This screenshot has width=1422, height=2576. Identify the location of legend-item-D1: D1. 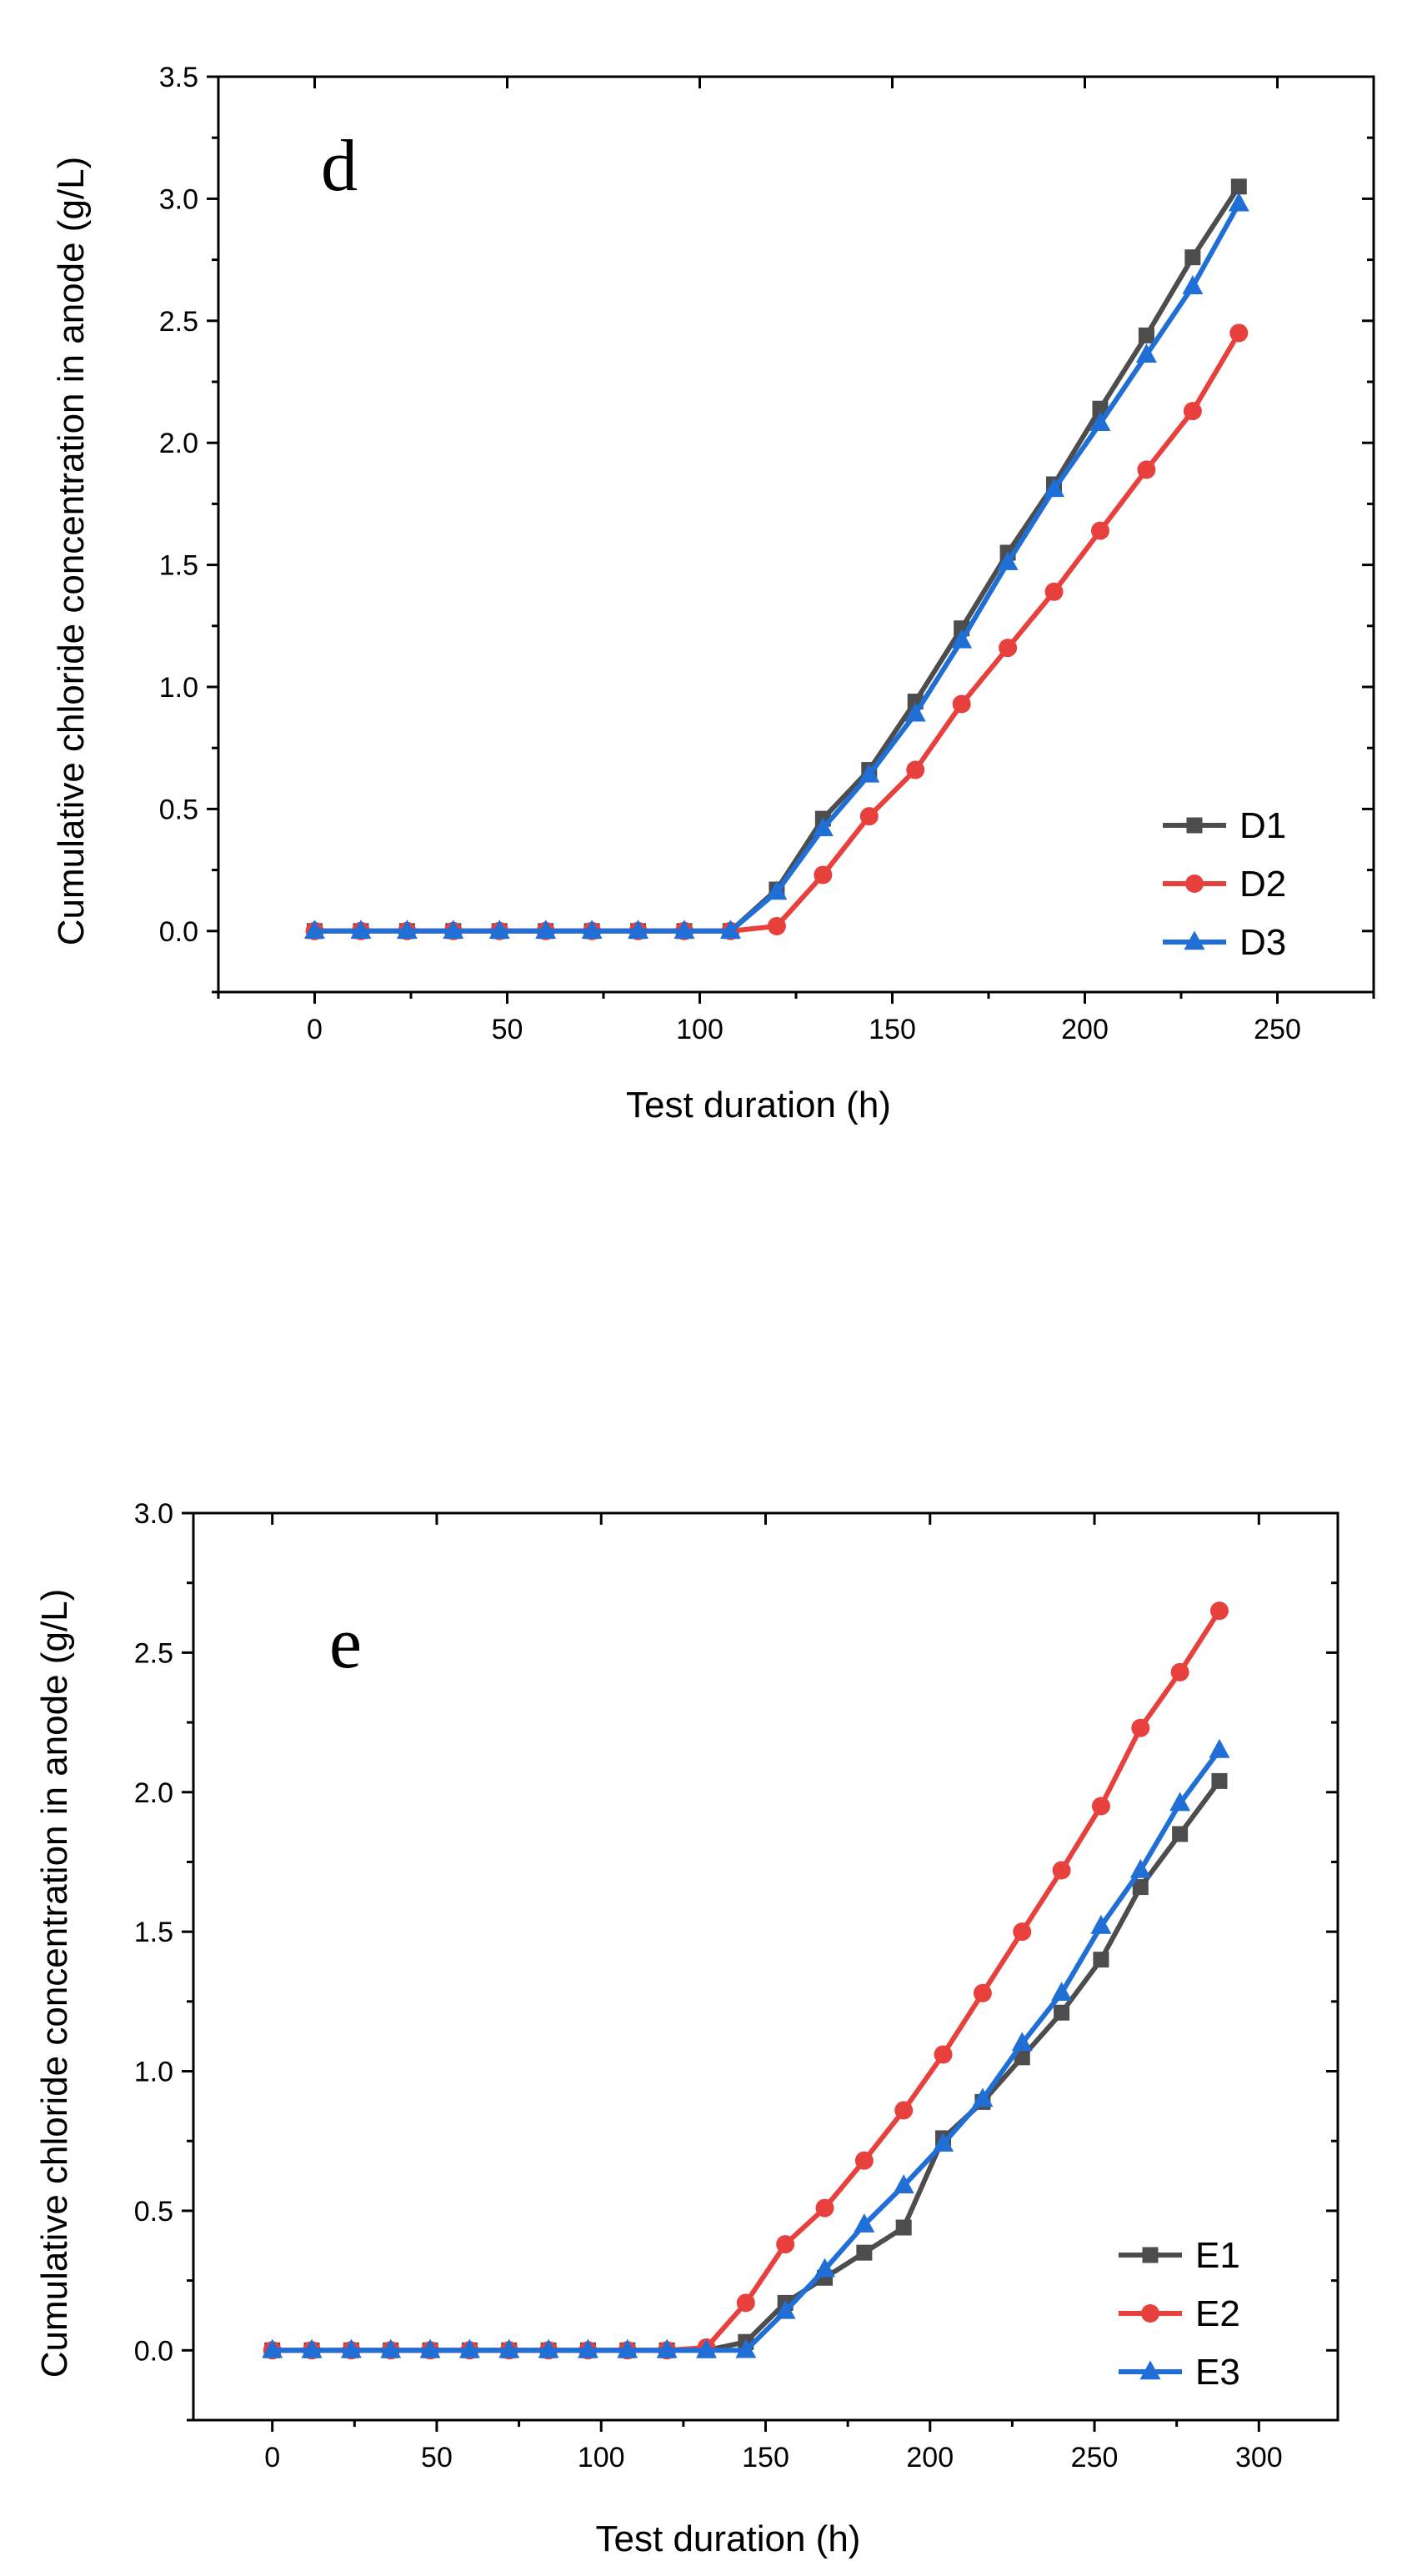
(1224, 825).